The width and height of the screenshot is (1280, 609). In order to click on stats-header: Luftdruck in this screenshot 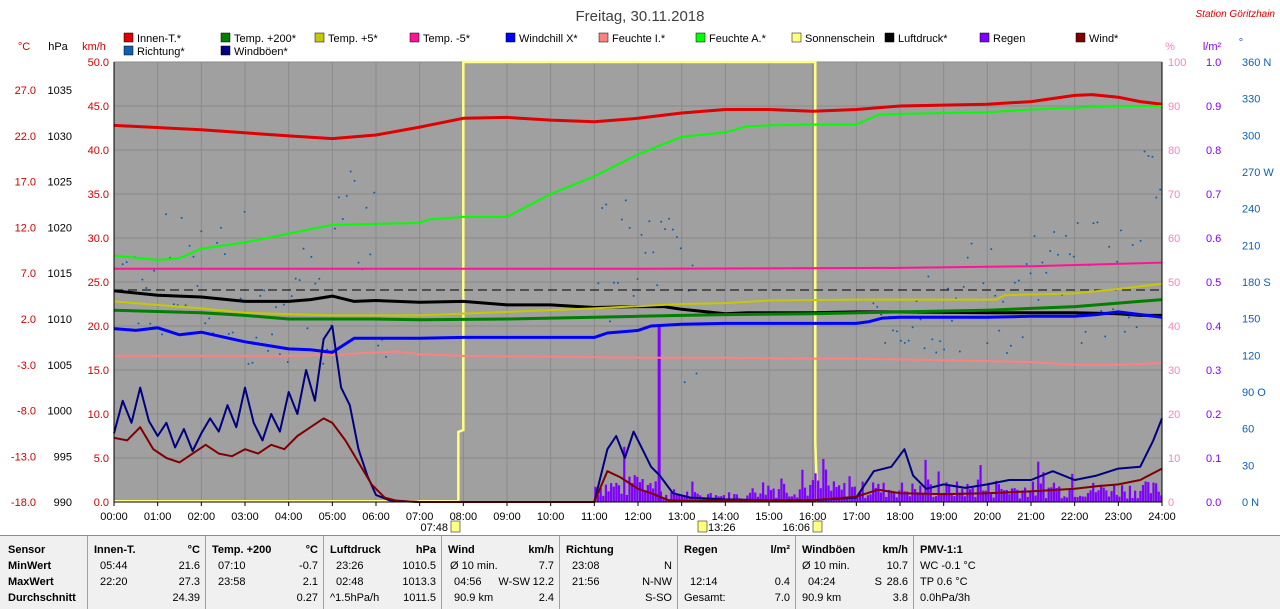, I will do `click(355, 550)`.